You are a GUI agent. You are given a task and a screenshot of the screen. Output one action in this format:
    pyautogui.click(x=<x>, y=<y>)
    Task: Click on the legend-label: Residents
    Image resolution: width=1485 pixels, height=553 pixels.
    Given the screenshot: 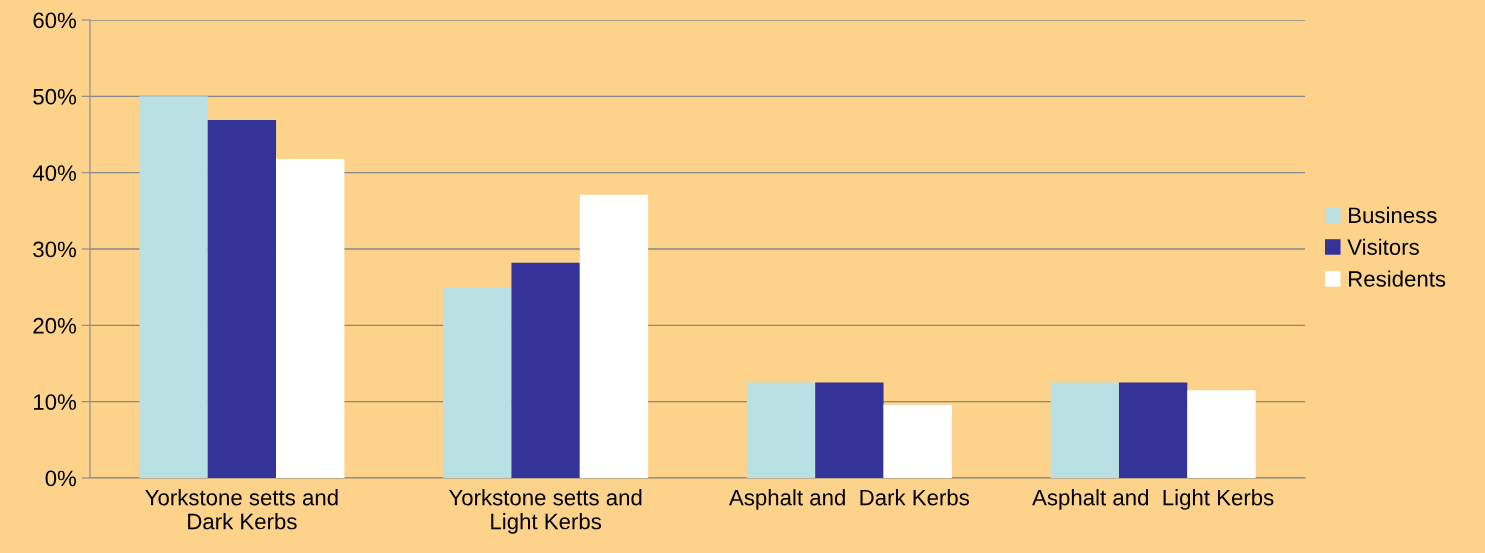 What is the action you would take?
    pyautogui.click(x=1397, y=278)
    